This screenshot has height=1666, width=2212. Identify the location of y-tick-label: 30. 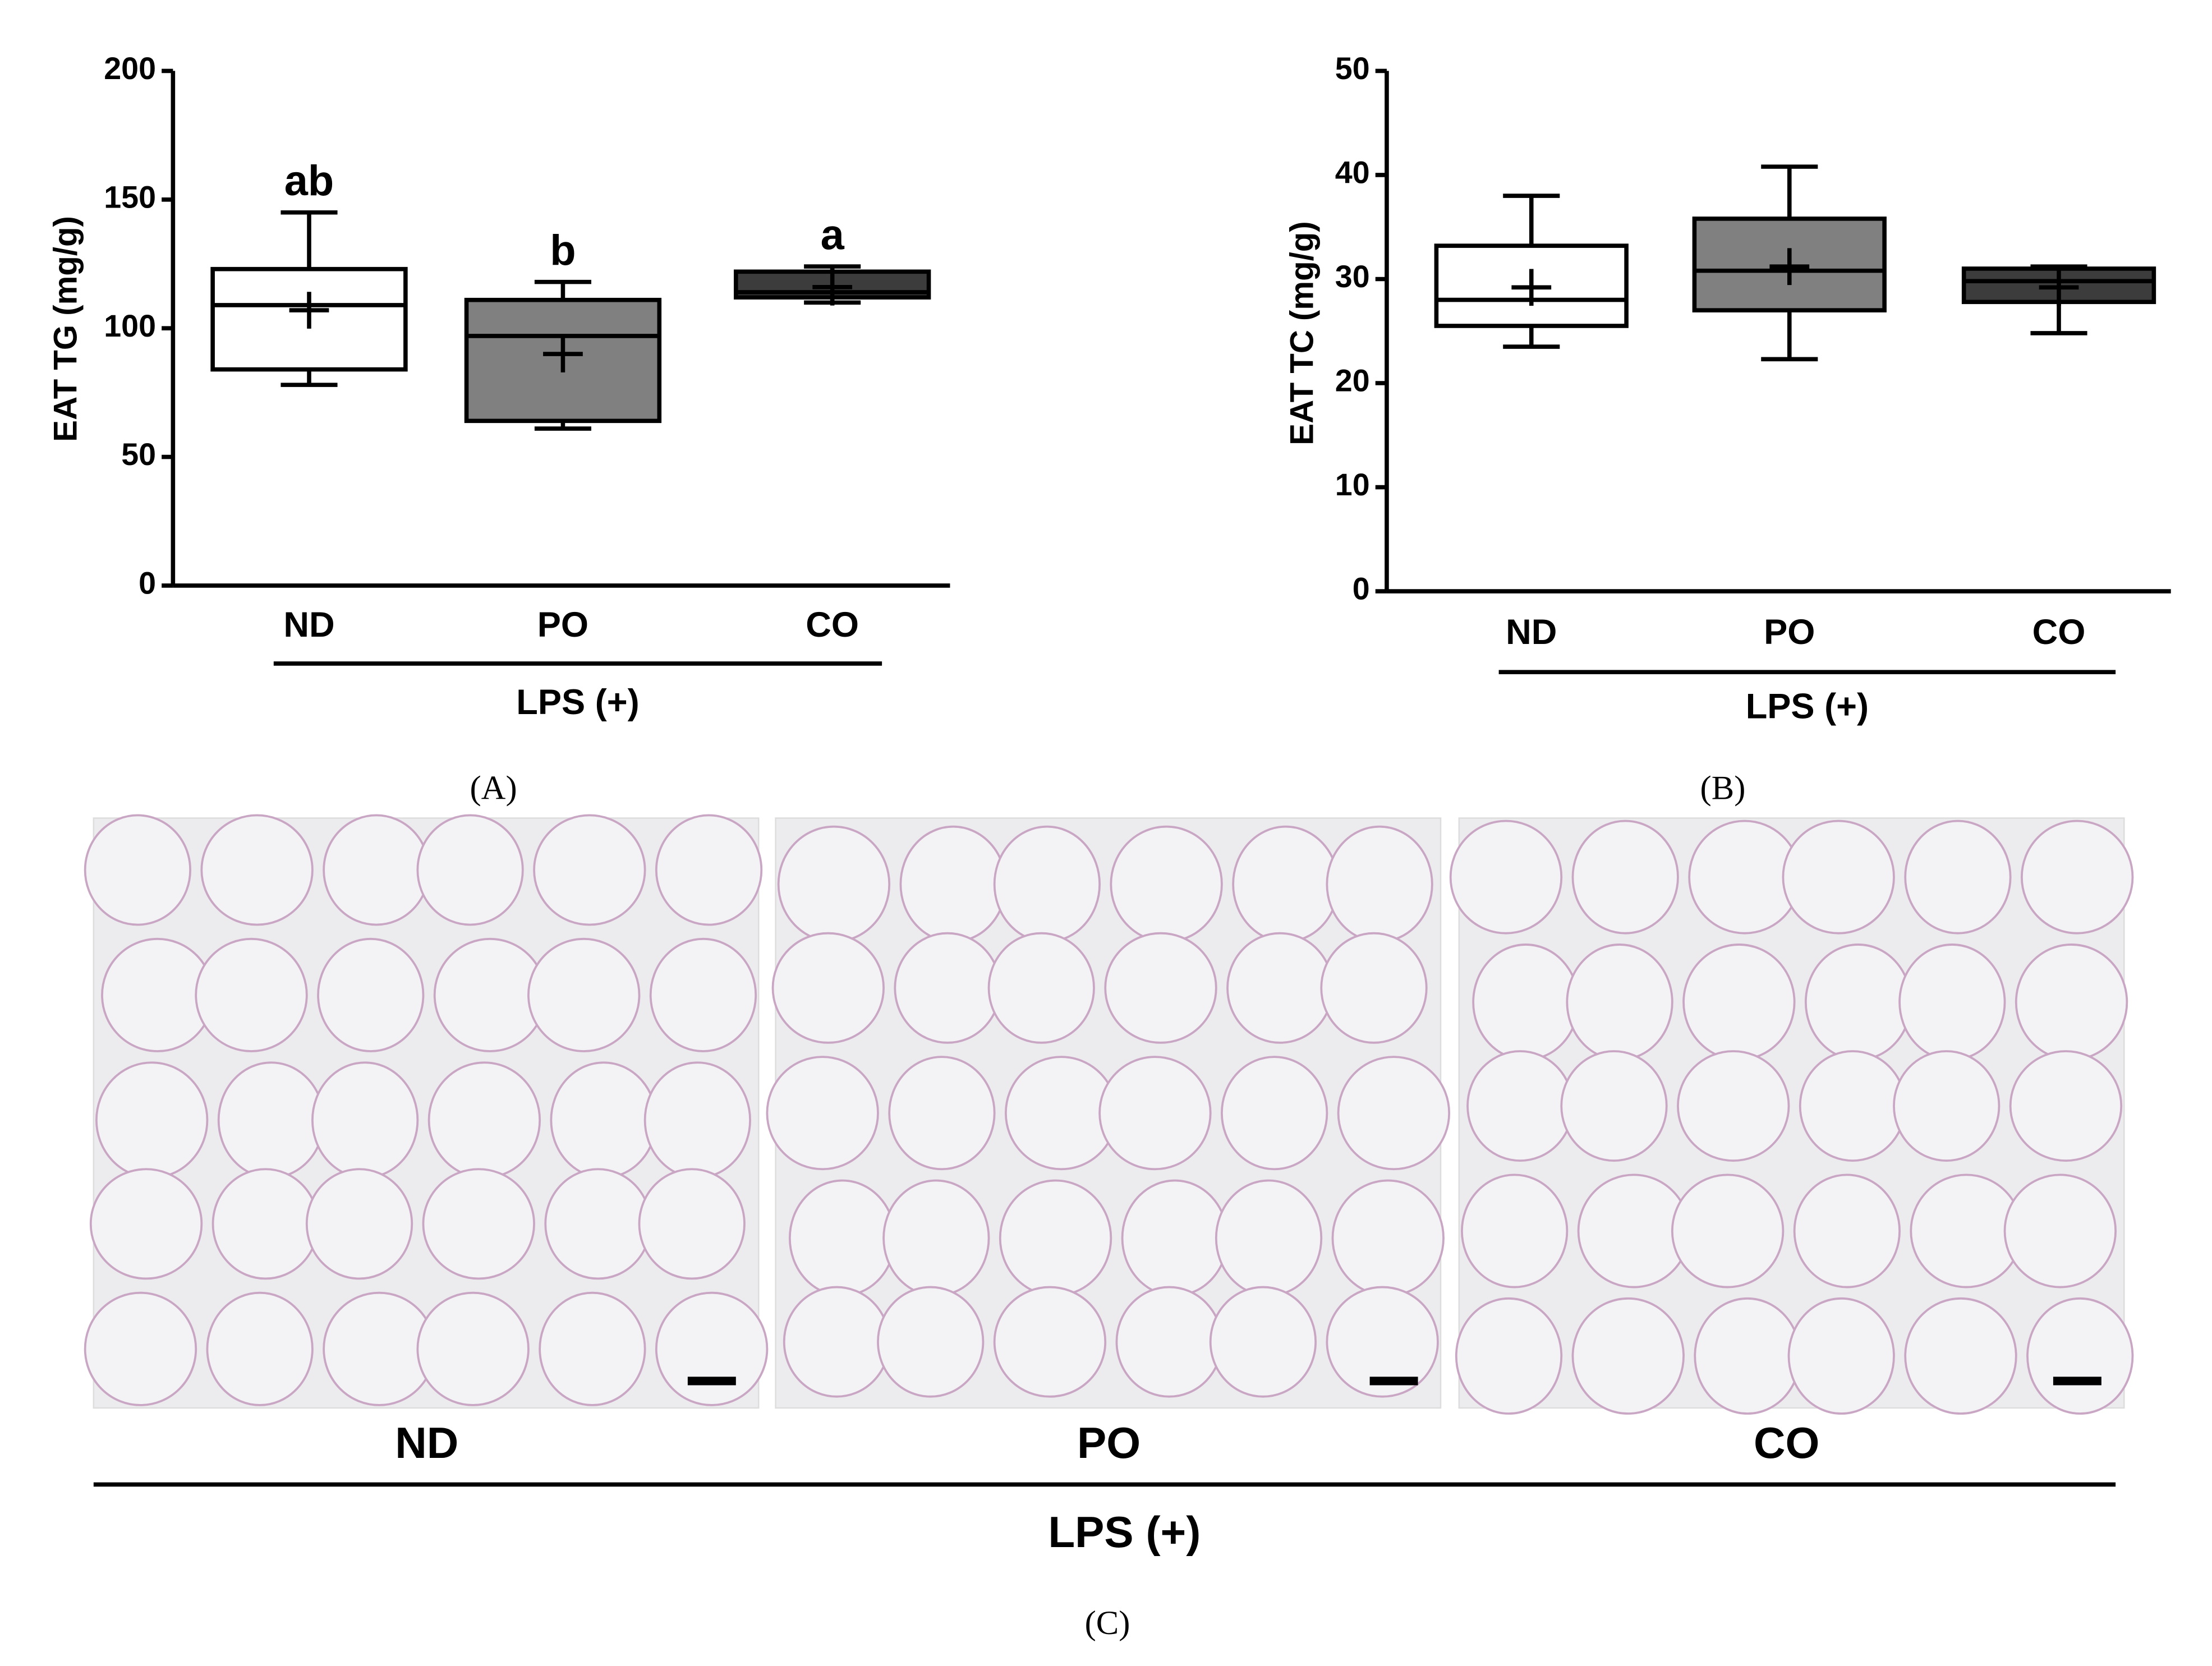
(1352, 276).